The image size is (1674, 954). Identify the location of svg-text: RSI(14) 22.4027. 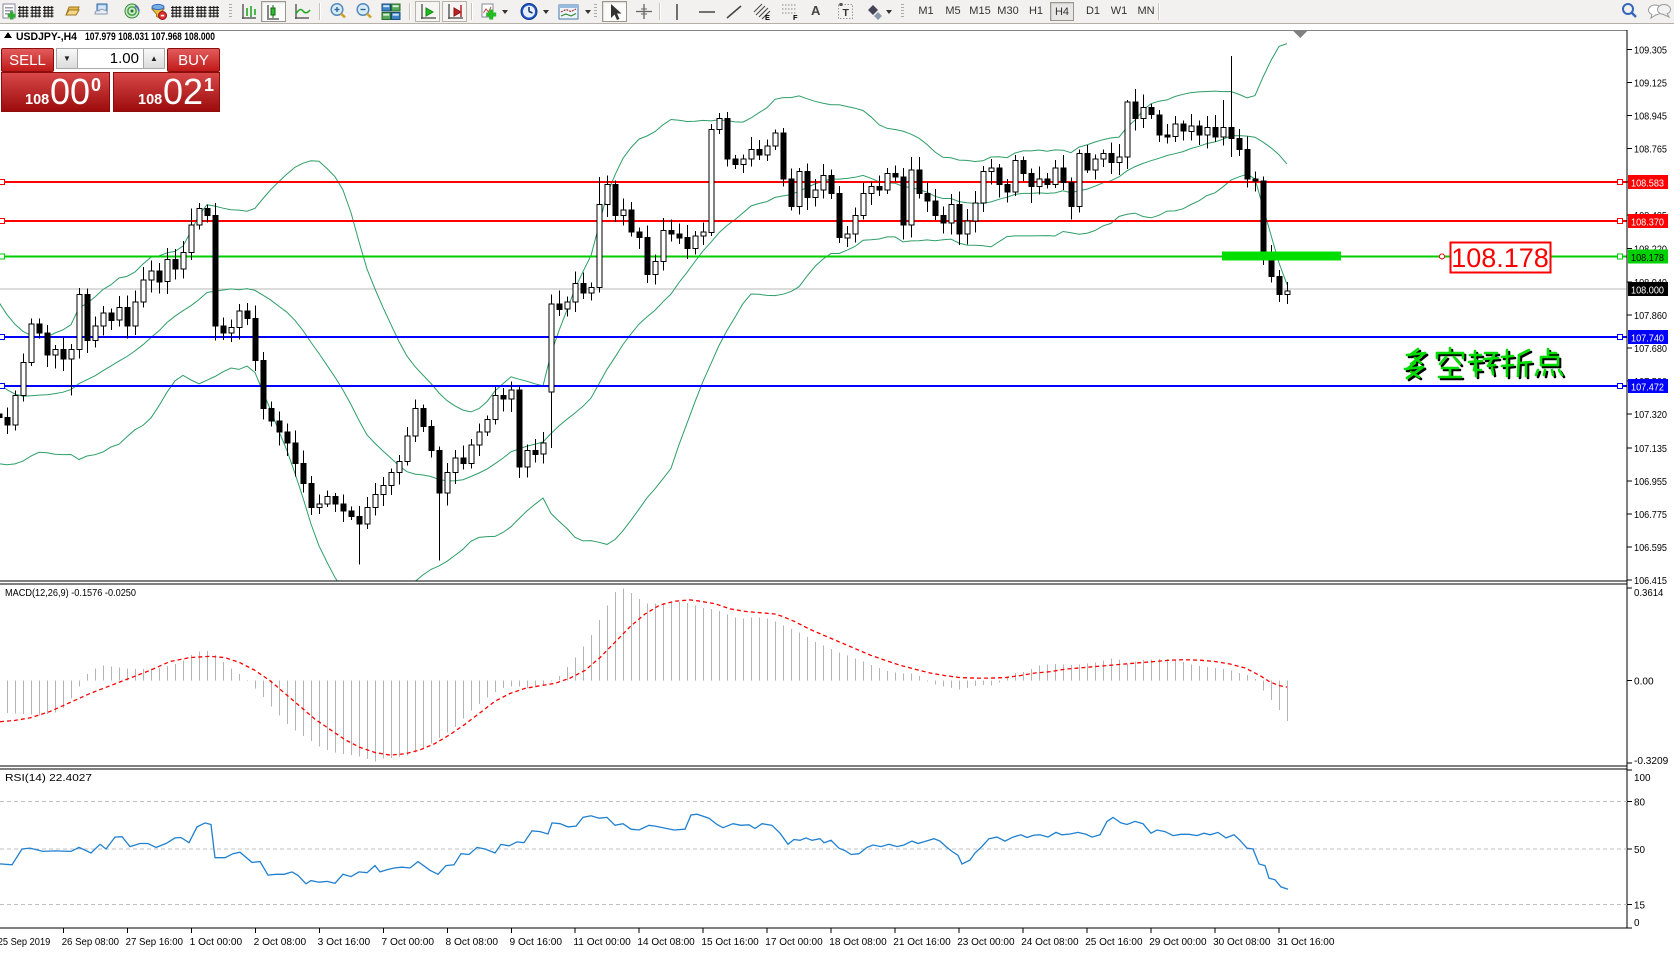
(48, 778).